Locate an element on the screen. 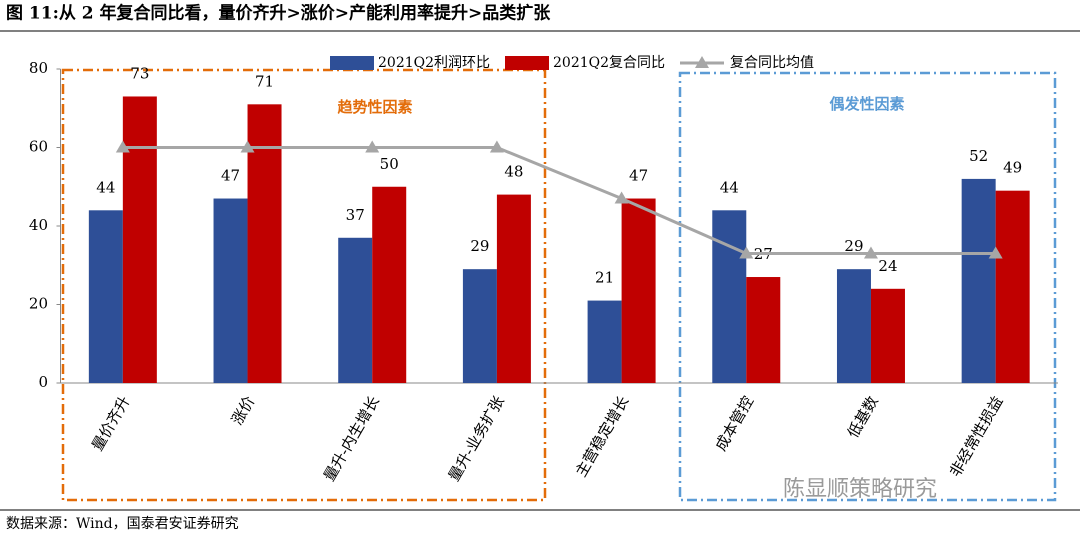 The image size is (1080, 536). x-tick-label: 量价齐升 is located at coordinates (111, 423).